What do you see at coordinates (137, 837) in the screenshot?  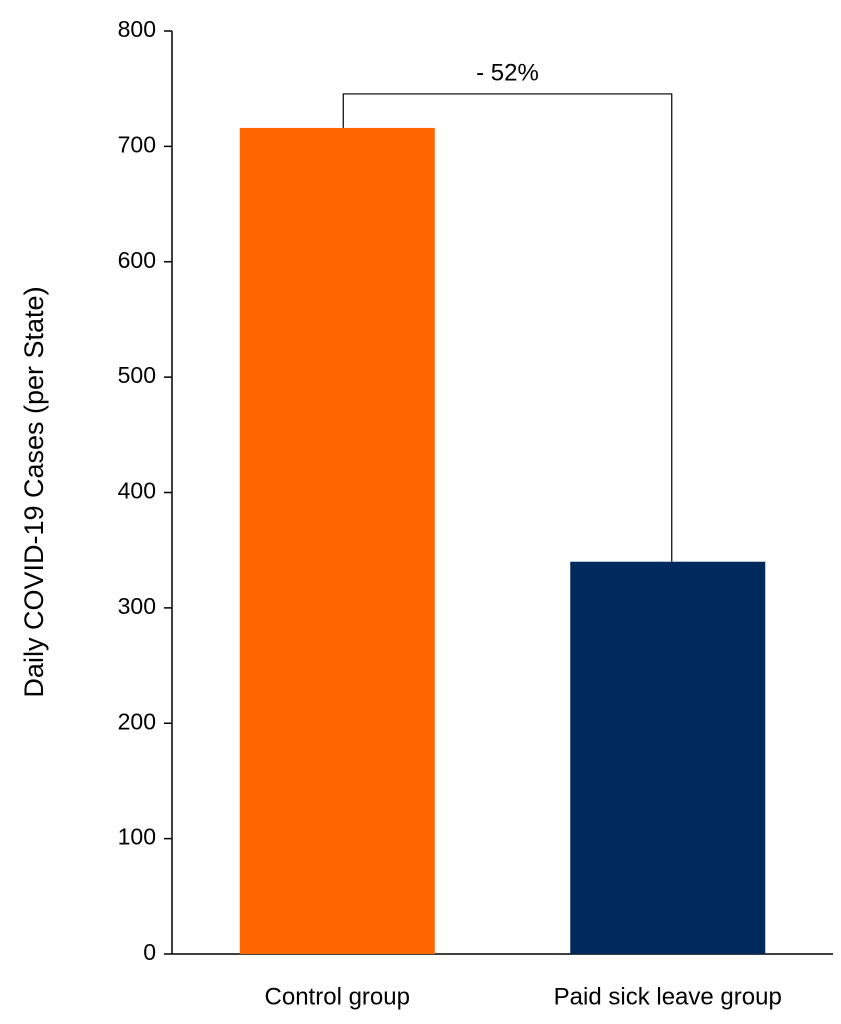 I see `y-tick-label: 100` at bounding box center [137, 837].